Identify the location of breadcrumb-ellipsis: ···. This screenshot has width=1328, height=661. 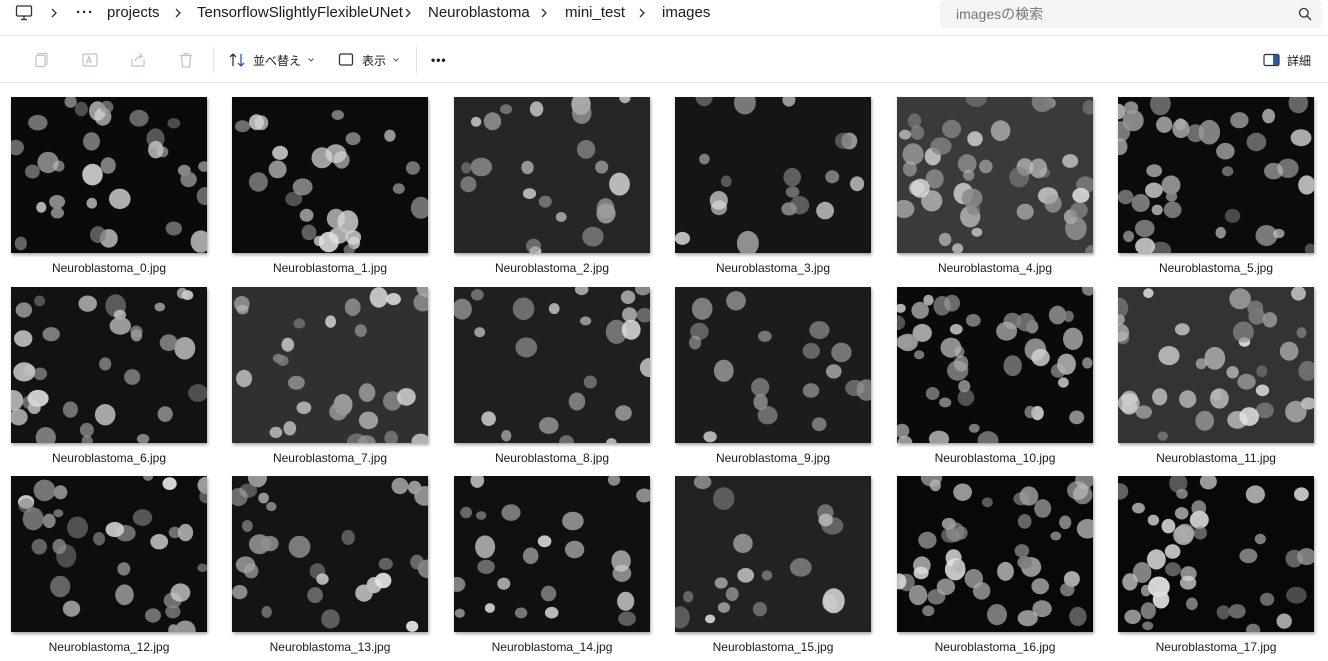
(85, 12).